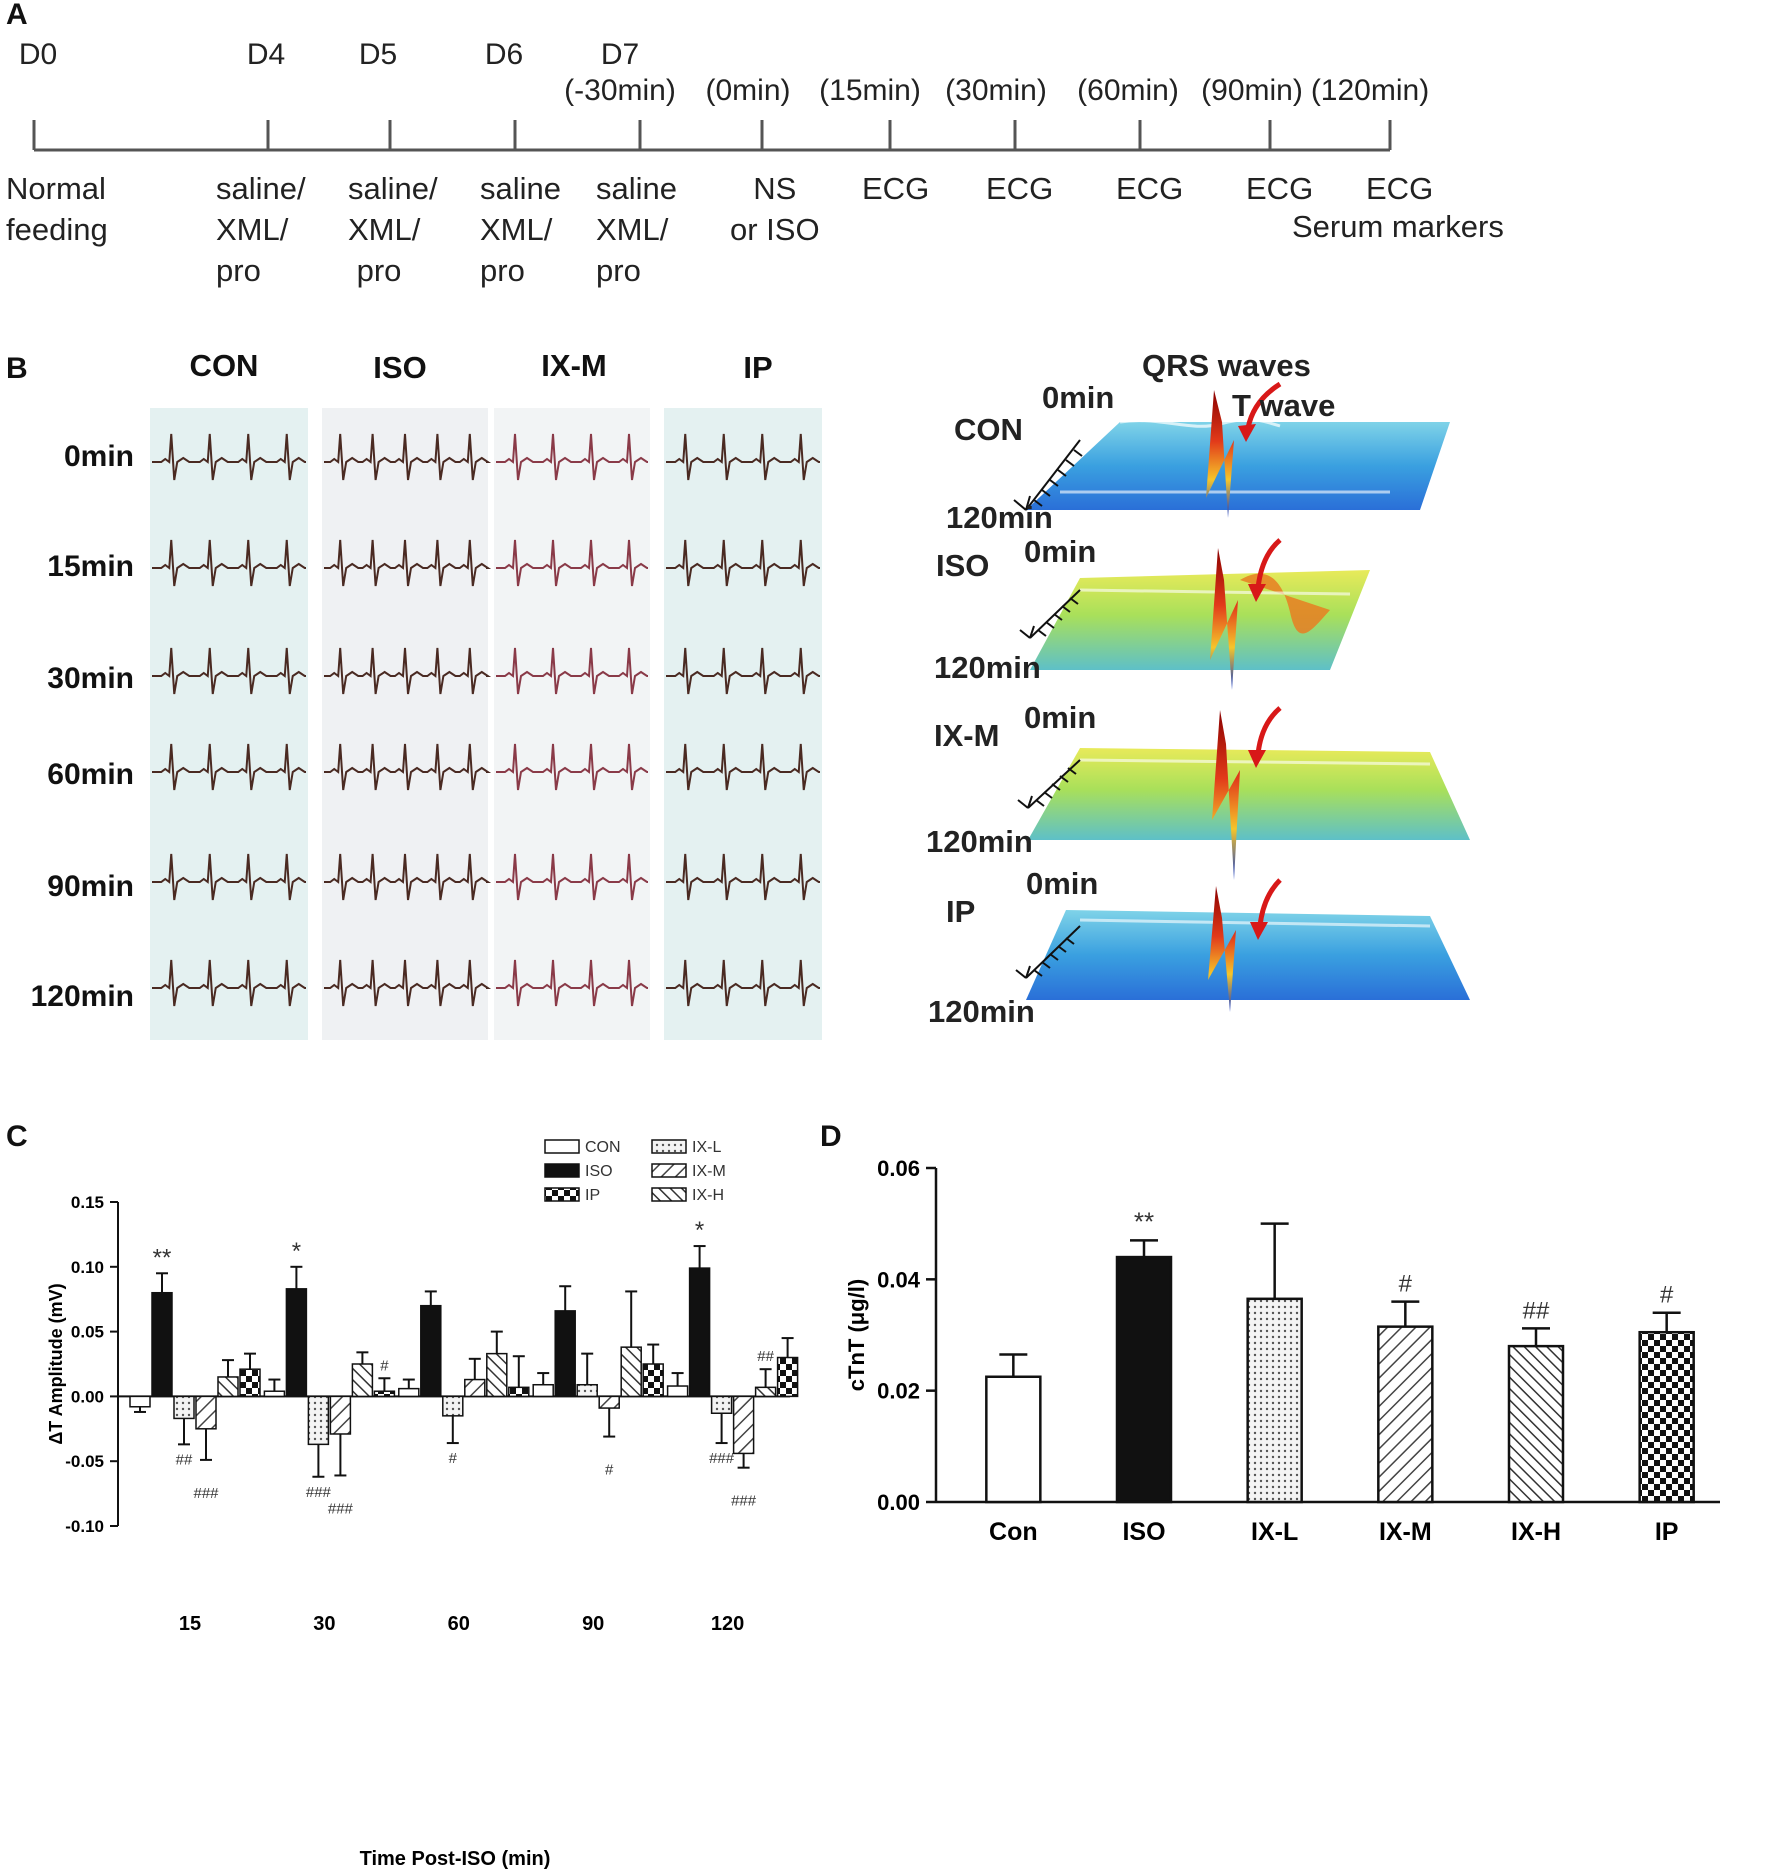 Image resolution: width=1772 pixels, height=1870 pixels. I want to click on timeline-bottom-ecg-15: ECG, so click(896, 188).